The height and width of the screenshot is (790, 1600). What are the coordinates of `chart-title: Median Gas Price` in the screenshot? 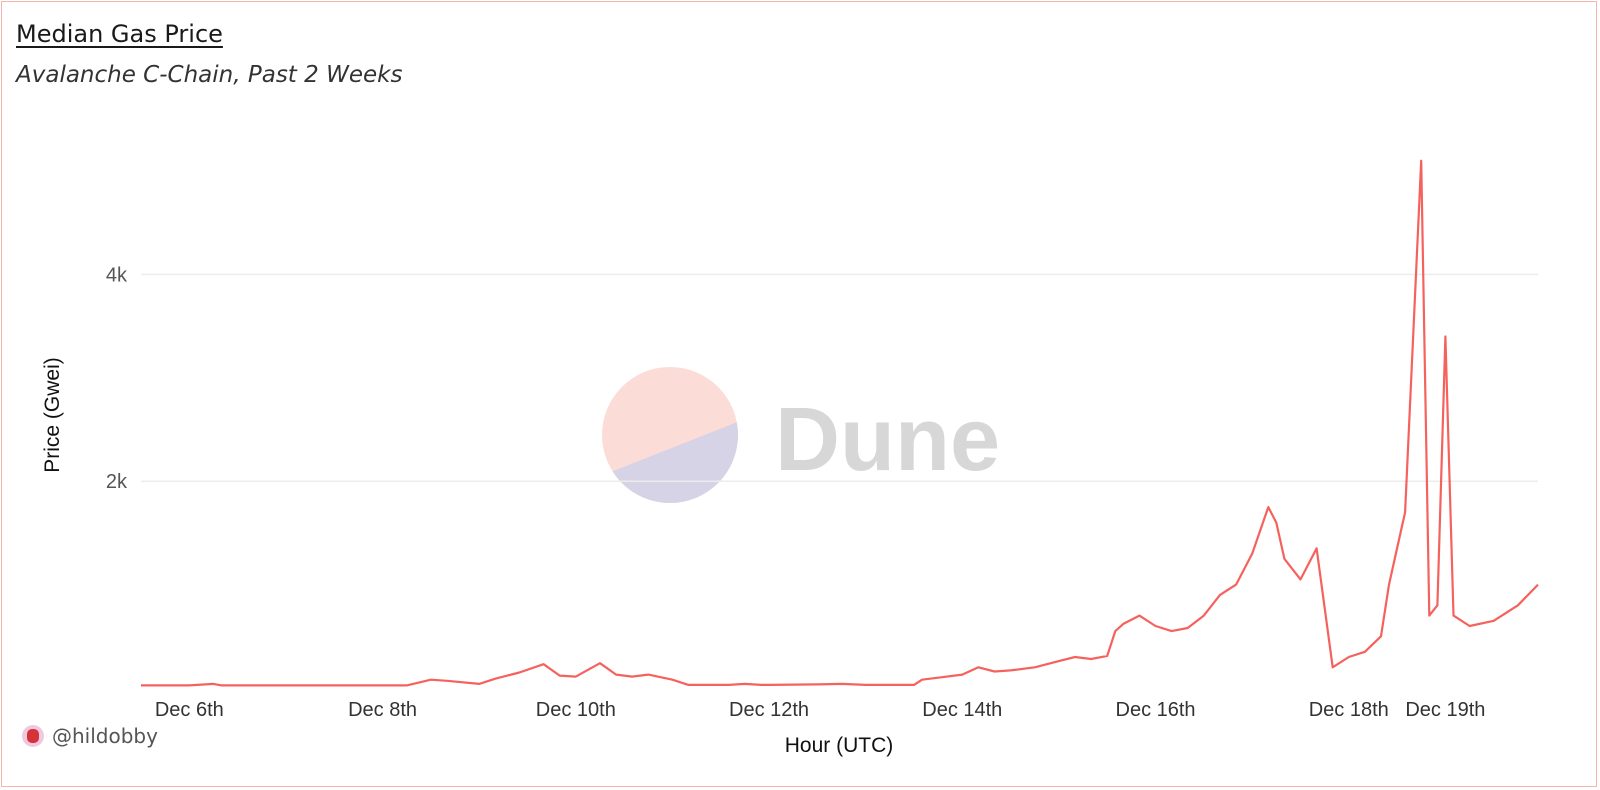 It's located at (119, 34).